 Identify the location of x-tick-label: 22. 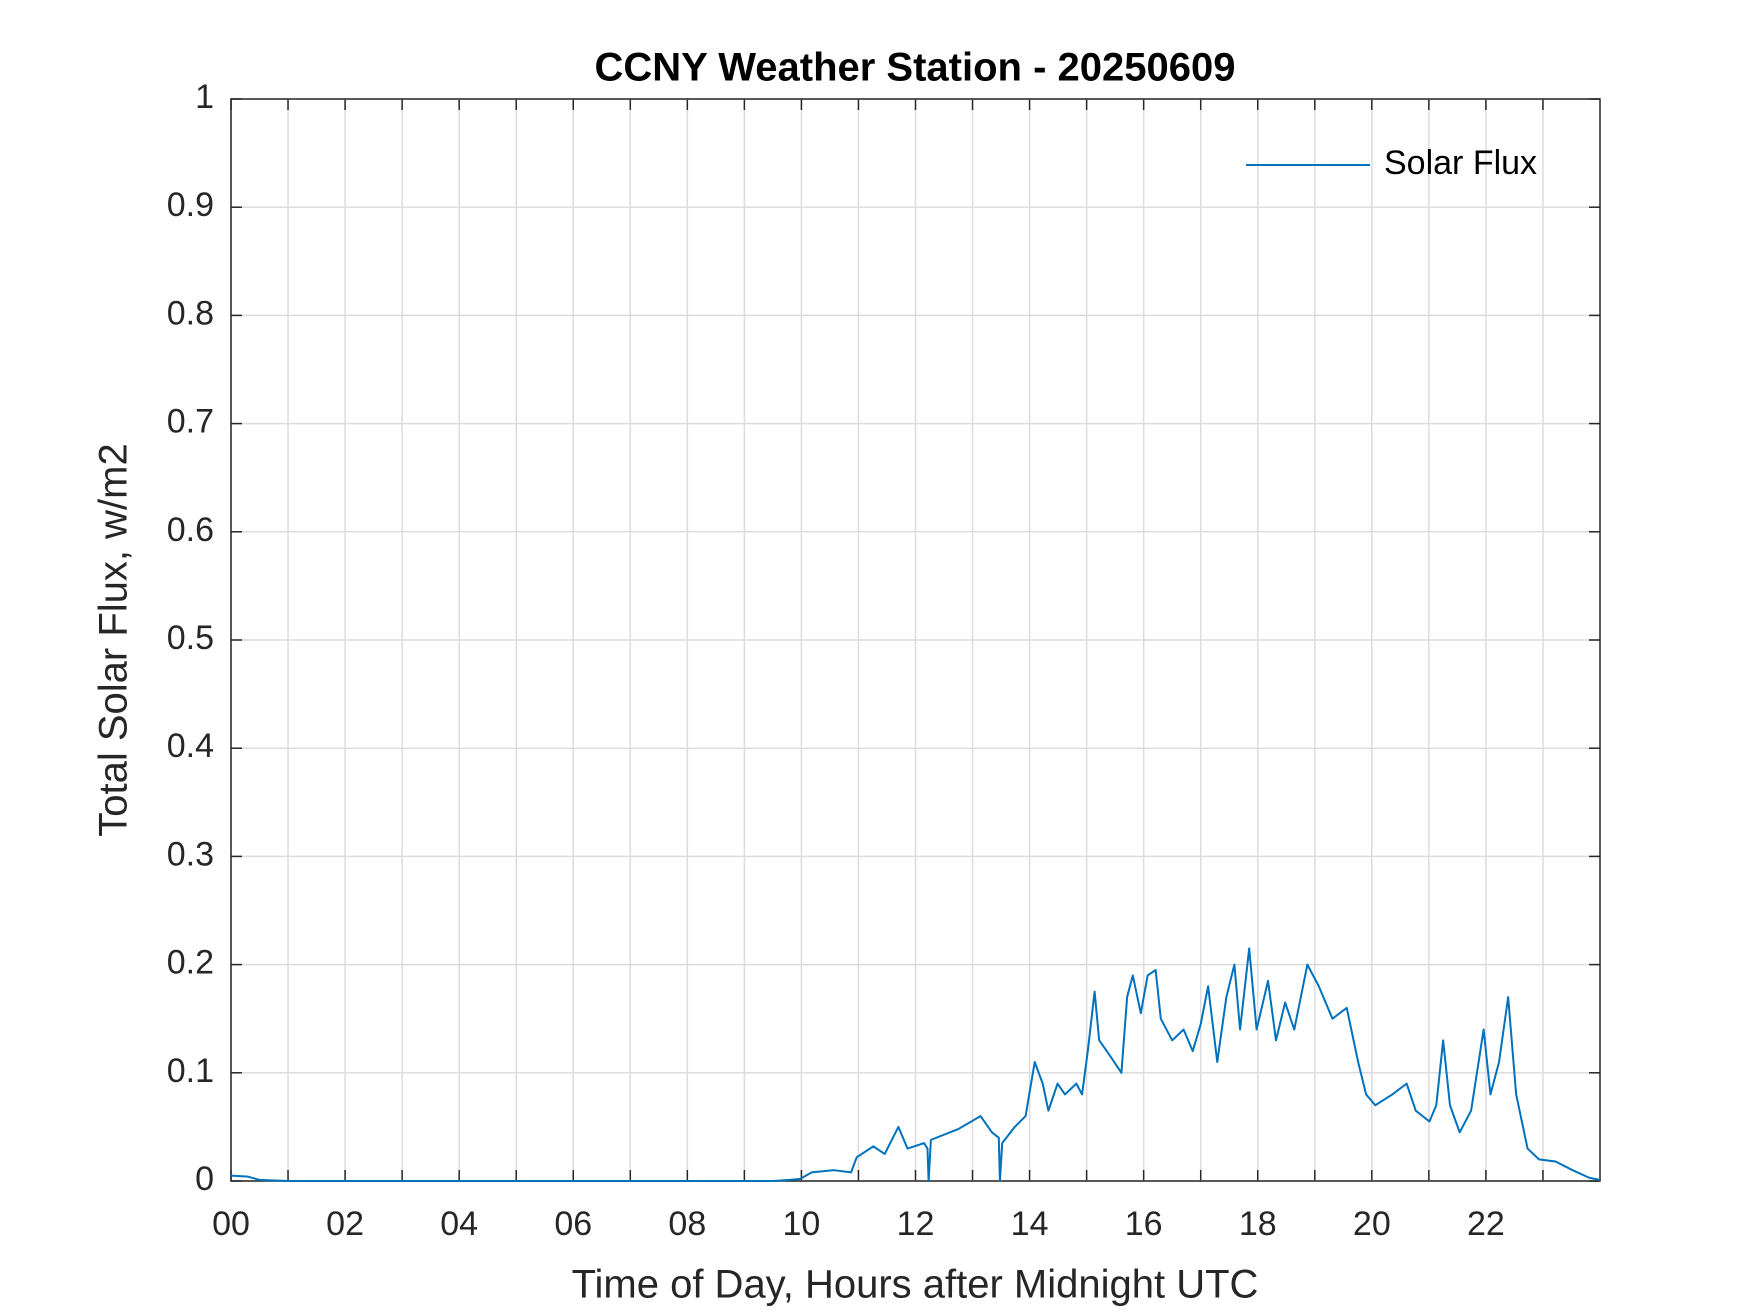
(1486, 1224).